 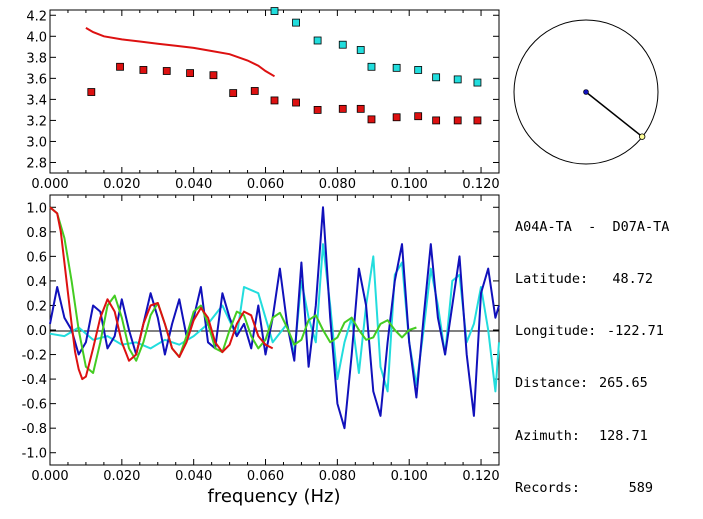 I want to click on top-ytick-label: 3.6, so click(x=36, y=79).